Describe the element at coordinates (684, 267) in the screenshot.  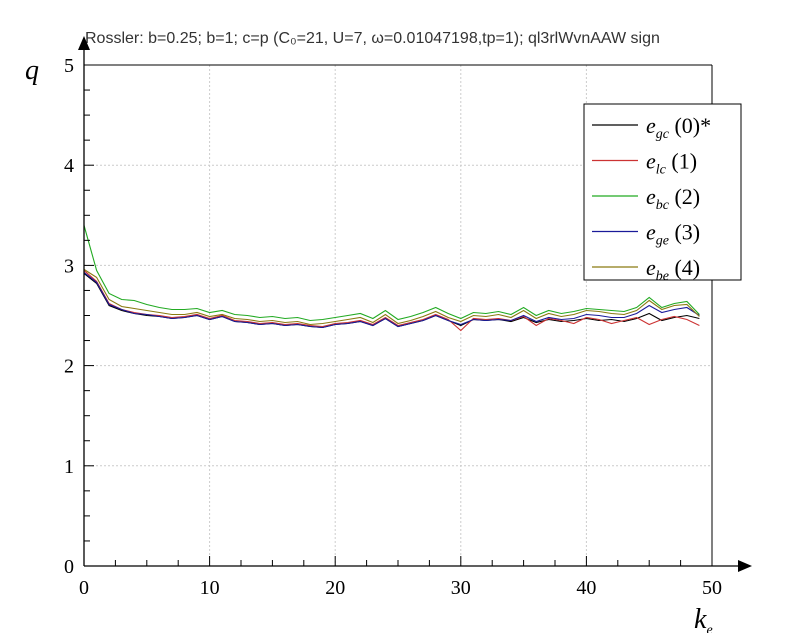
I see `legend-label-suffix: (4)` at that location.